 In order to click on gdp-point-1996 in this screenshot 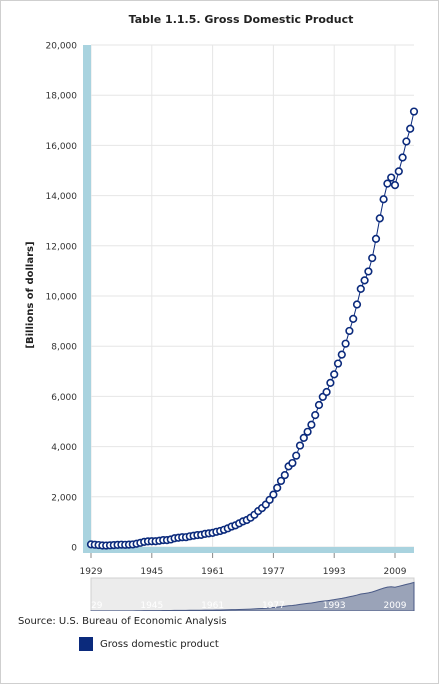, I will do `click(345, 343)`.